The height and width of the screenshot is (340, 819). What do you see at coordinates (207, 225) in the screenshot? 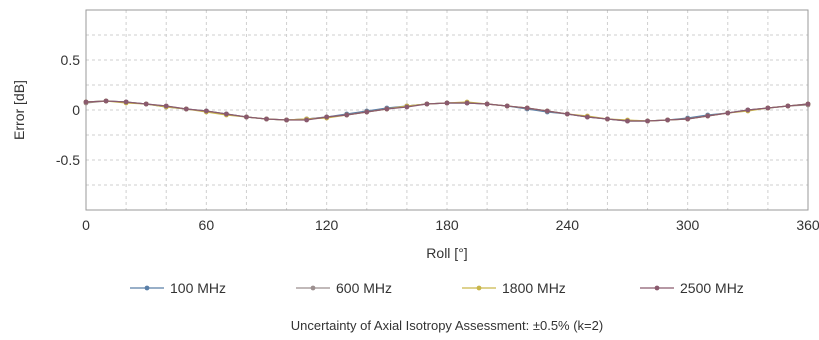
I see `x-tick-label: 60` at bounding box center [207, 225].